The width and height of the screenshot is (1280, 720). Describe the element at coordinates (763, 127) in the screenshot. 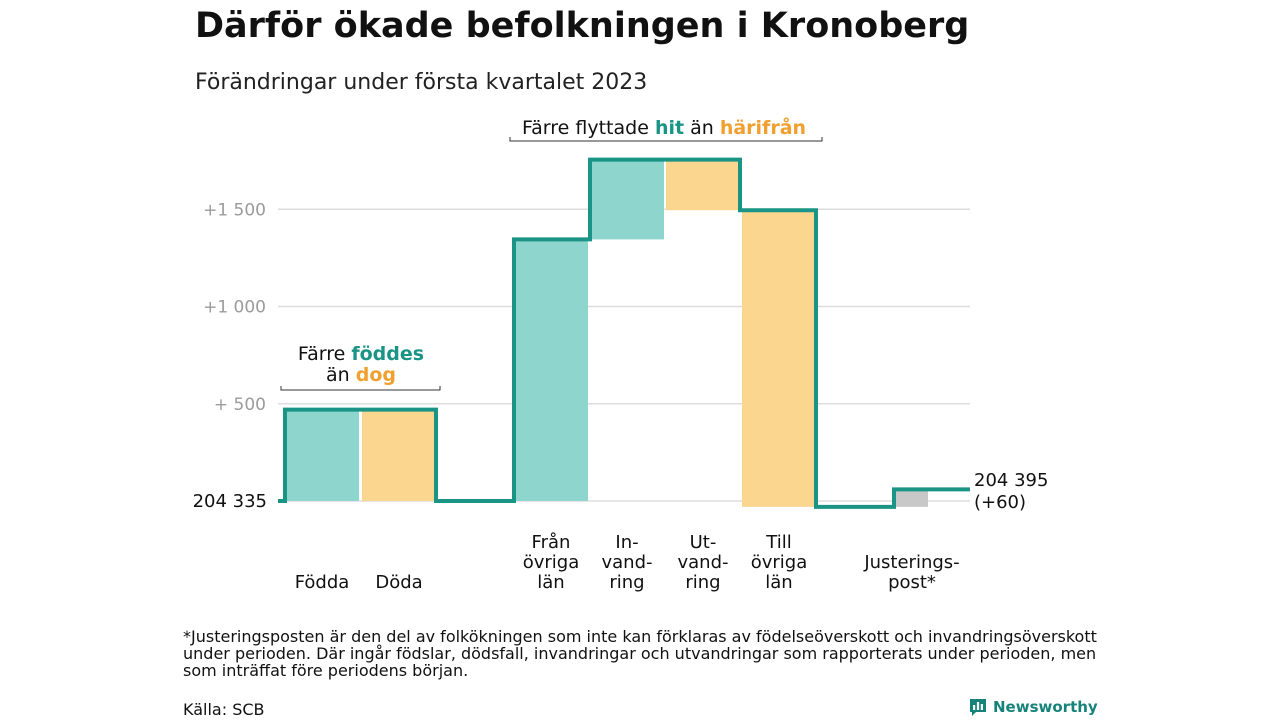

I see `annotation-segment: härifrån` at that location.